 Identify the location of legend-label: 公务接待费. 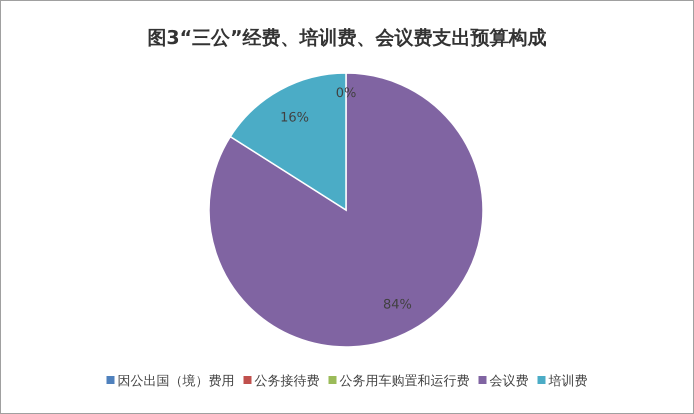
(287, 381).